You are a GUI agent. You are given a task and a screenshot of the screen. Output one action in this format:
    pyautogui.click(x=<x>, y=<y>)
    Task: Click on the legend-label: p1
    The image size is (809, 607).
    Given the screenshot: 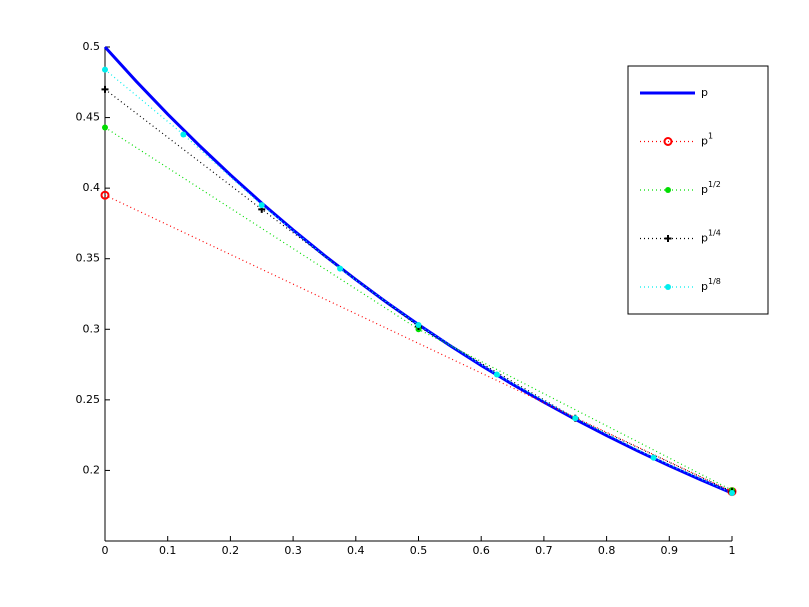 What is the action you would take?
    pyautogui.click(x=707, y=139)
    